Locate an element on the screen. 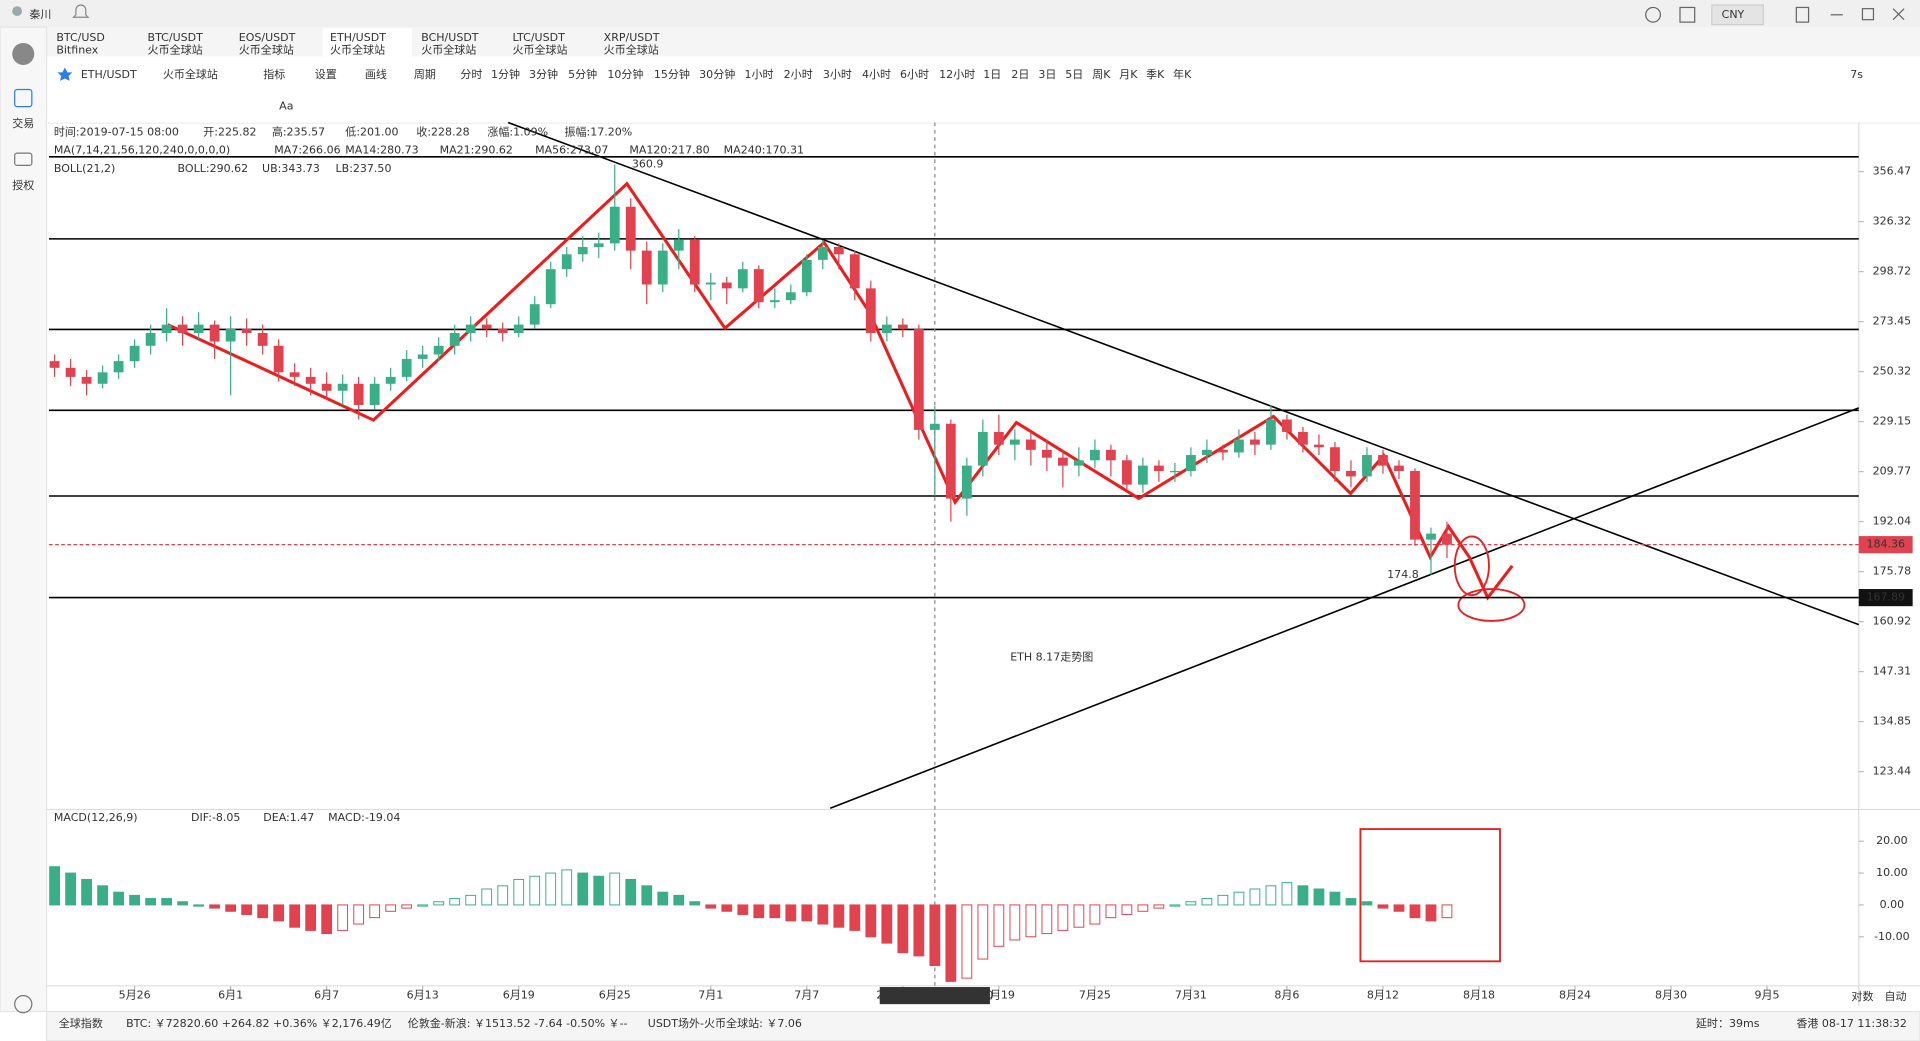 This screenshot has height=1041, width=1920. period: 2日 is located at coordinates (1020, 74).